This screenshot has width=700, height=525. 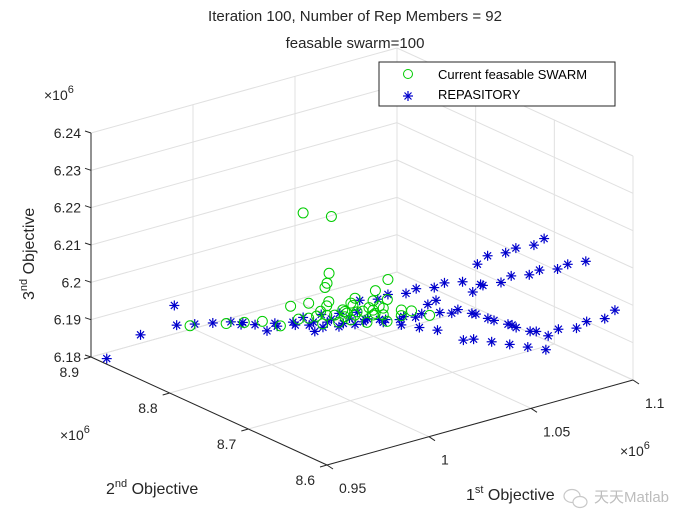 I want to click on y-exponent-label: ×10⁶, so click(x=75, y=433).